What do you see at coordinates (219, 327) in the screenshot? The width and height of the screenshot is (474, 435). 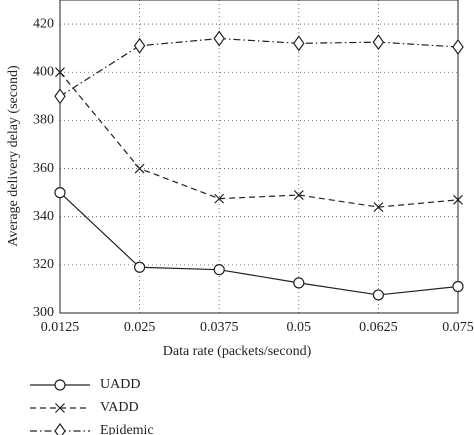 I see `x-tick-label: 0.0375` at bounding box center [219, 327].